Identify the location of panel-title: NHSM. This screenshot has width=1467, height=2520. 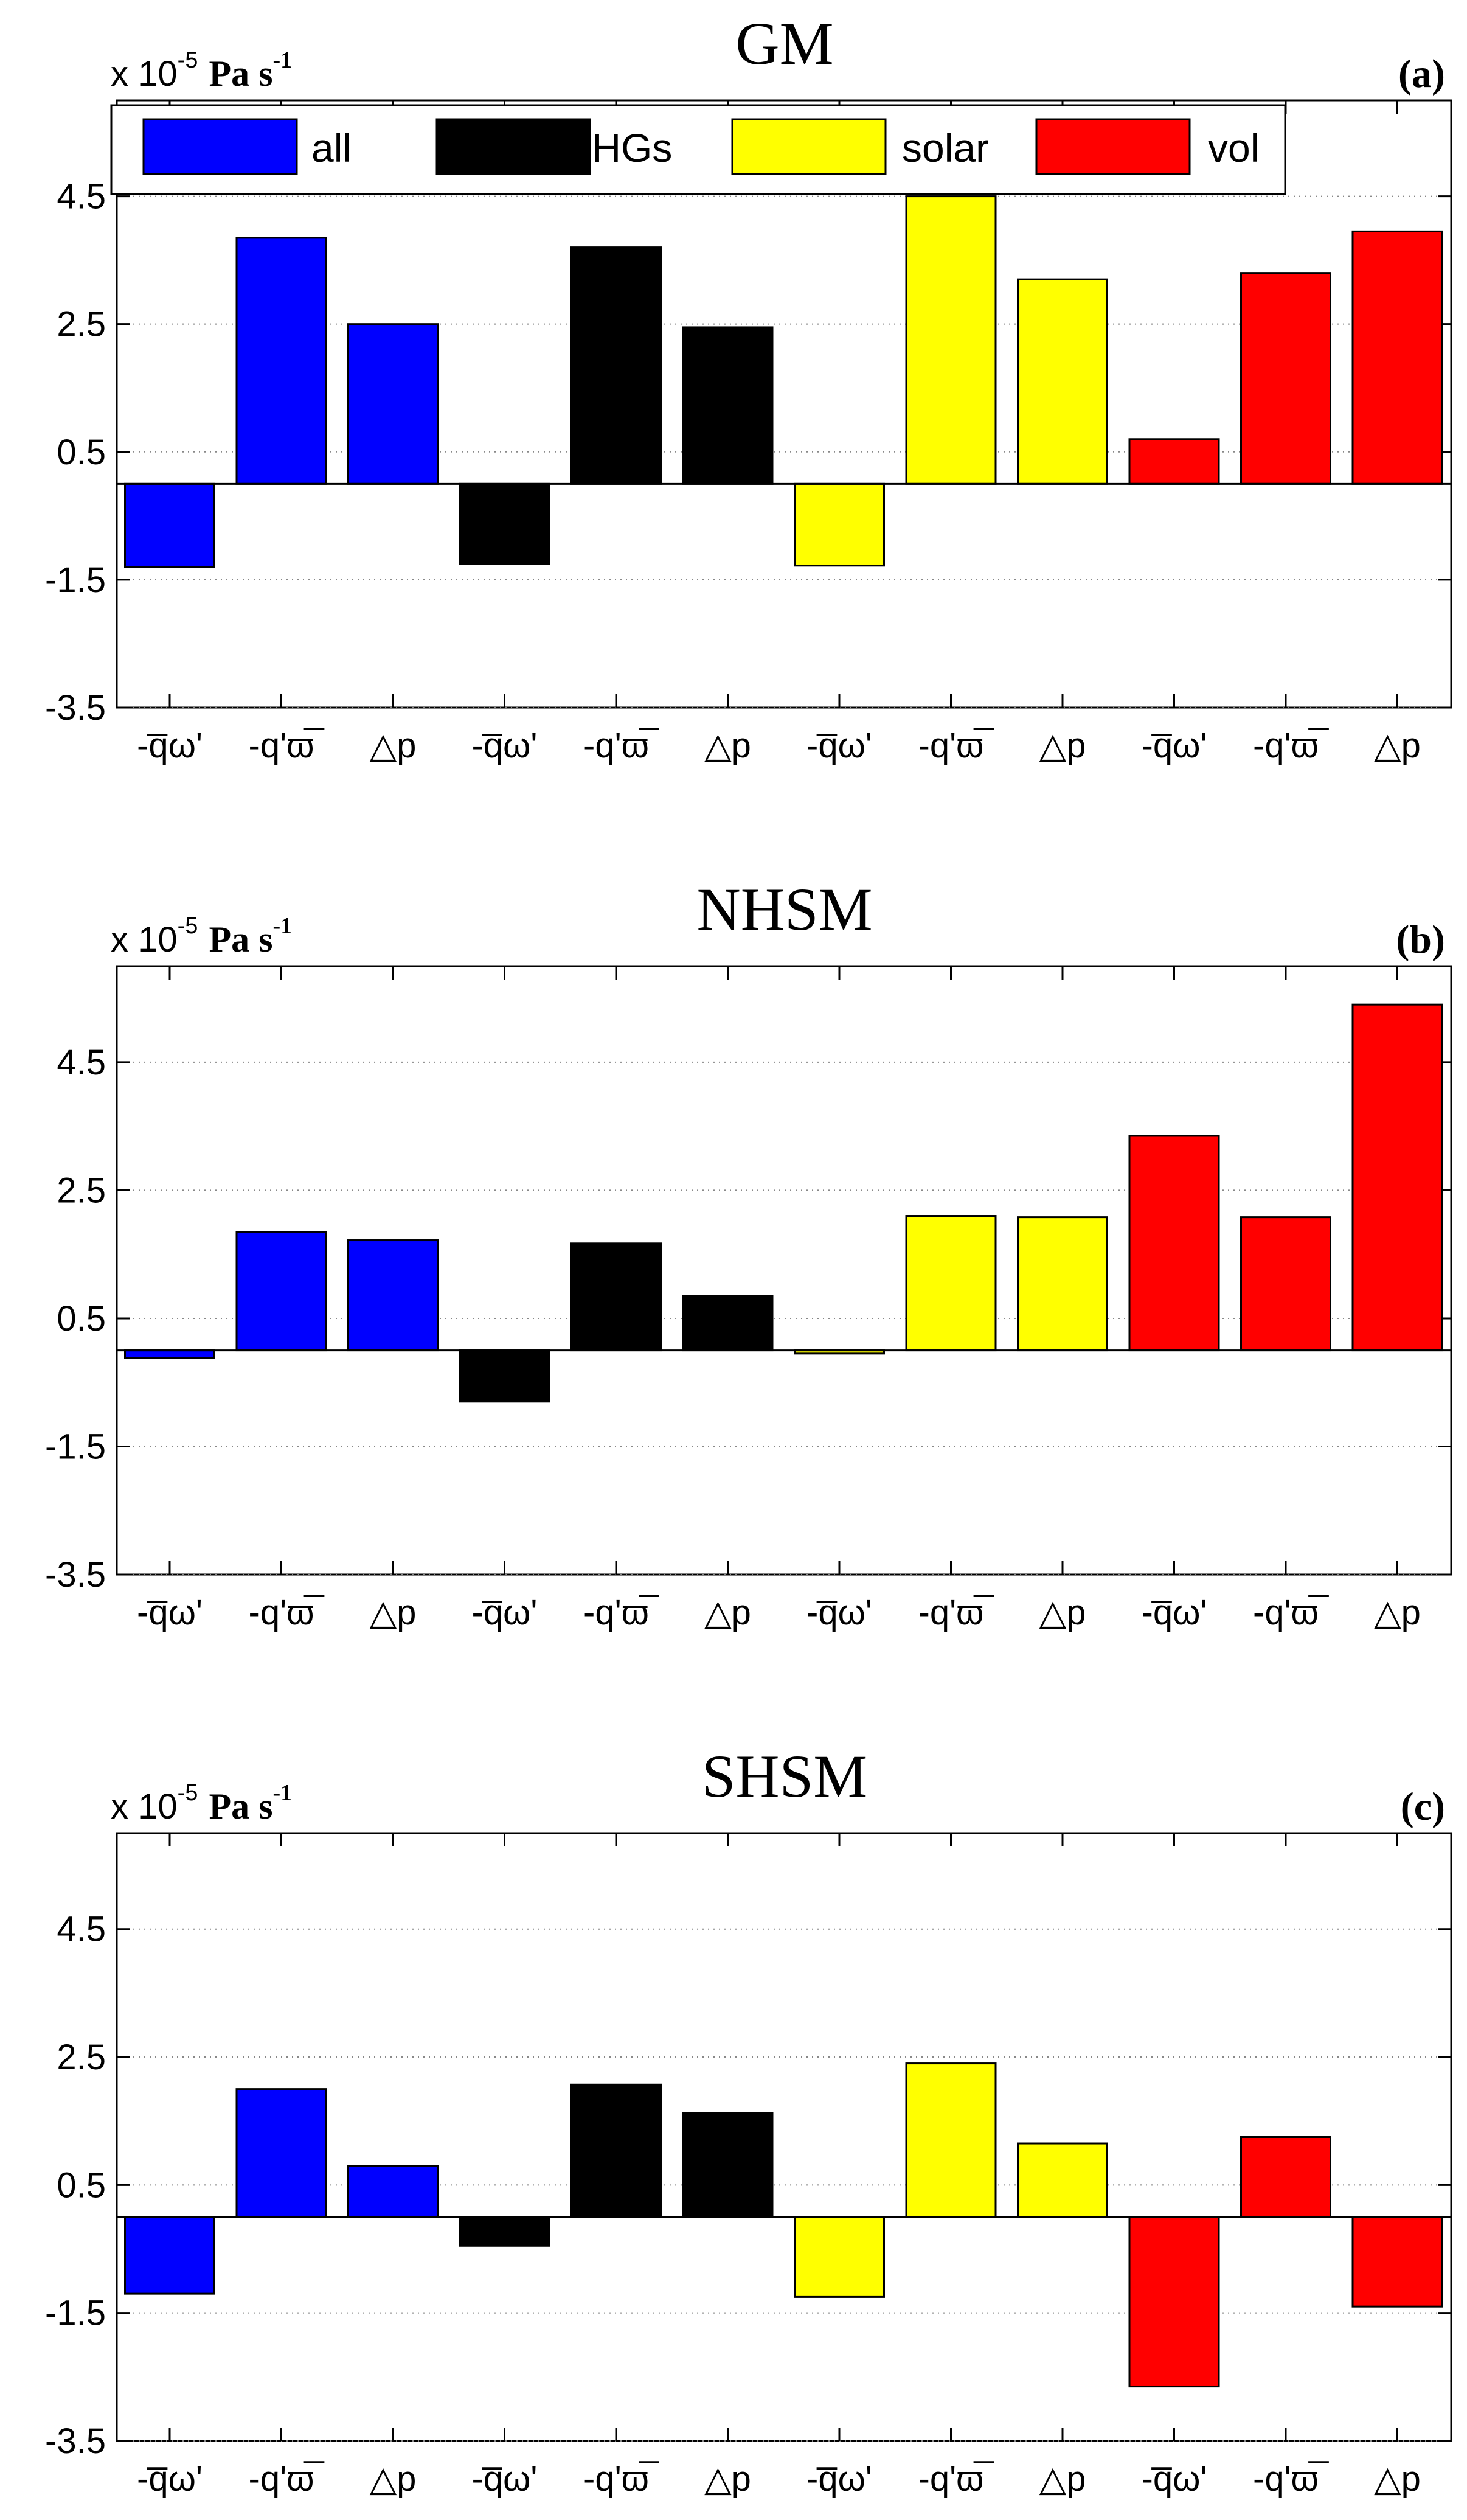
(785, 909).